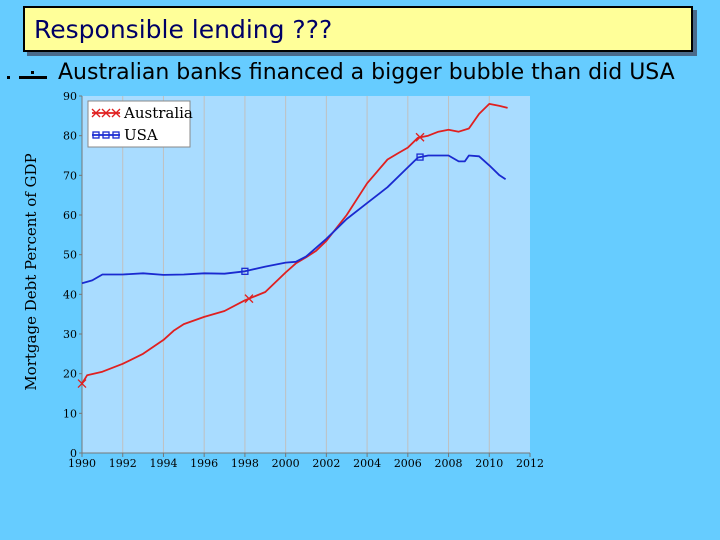 This screenshot has height=540, width=720. What do you see at coordinates (70, 374) in the screenshot?
I see `y-tick-label: 20` at bounding box center [70, 374].